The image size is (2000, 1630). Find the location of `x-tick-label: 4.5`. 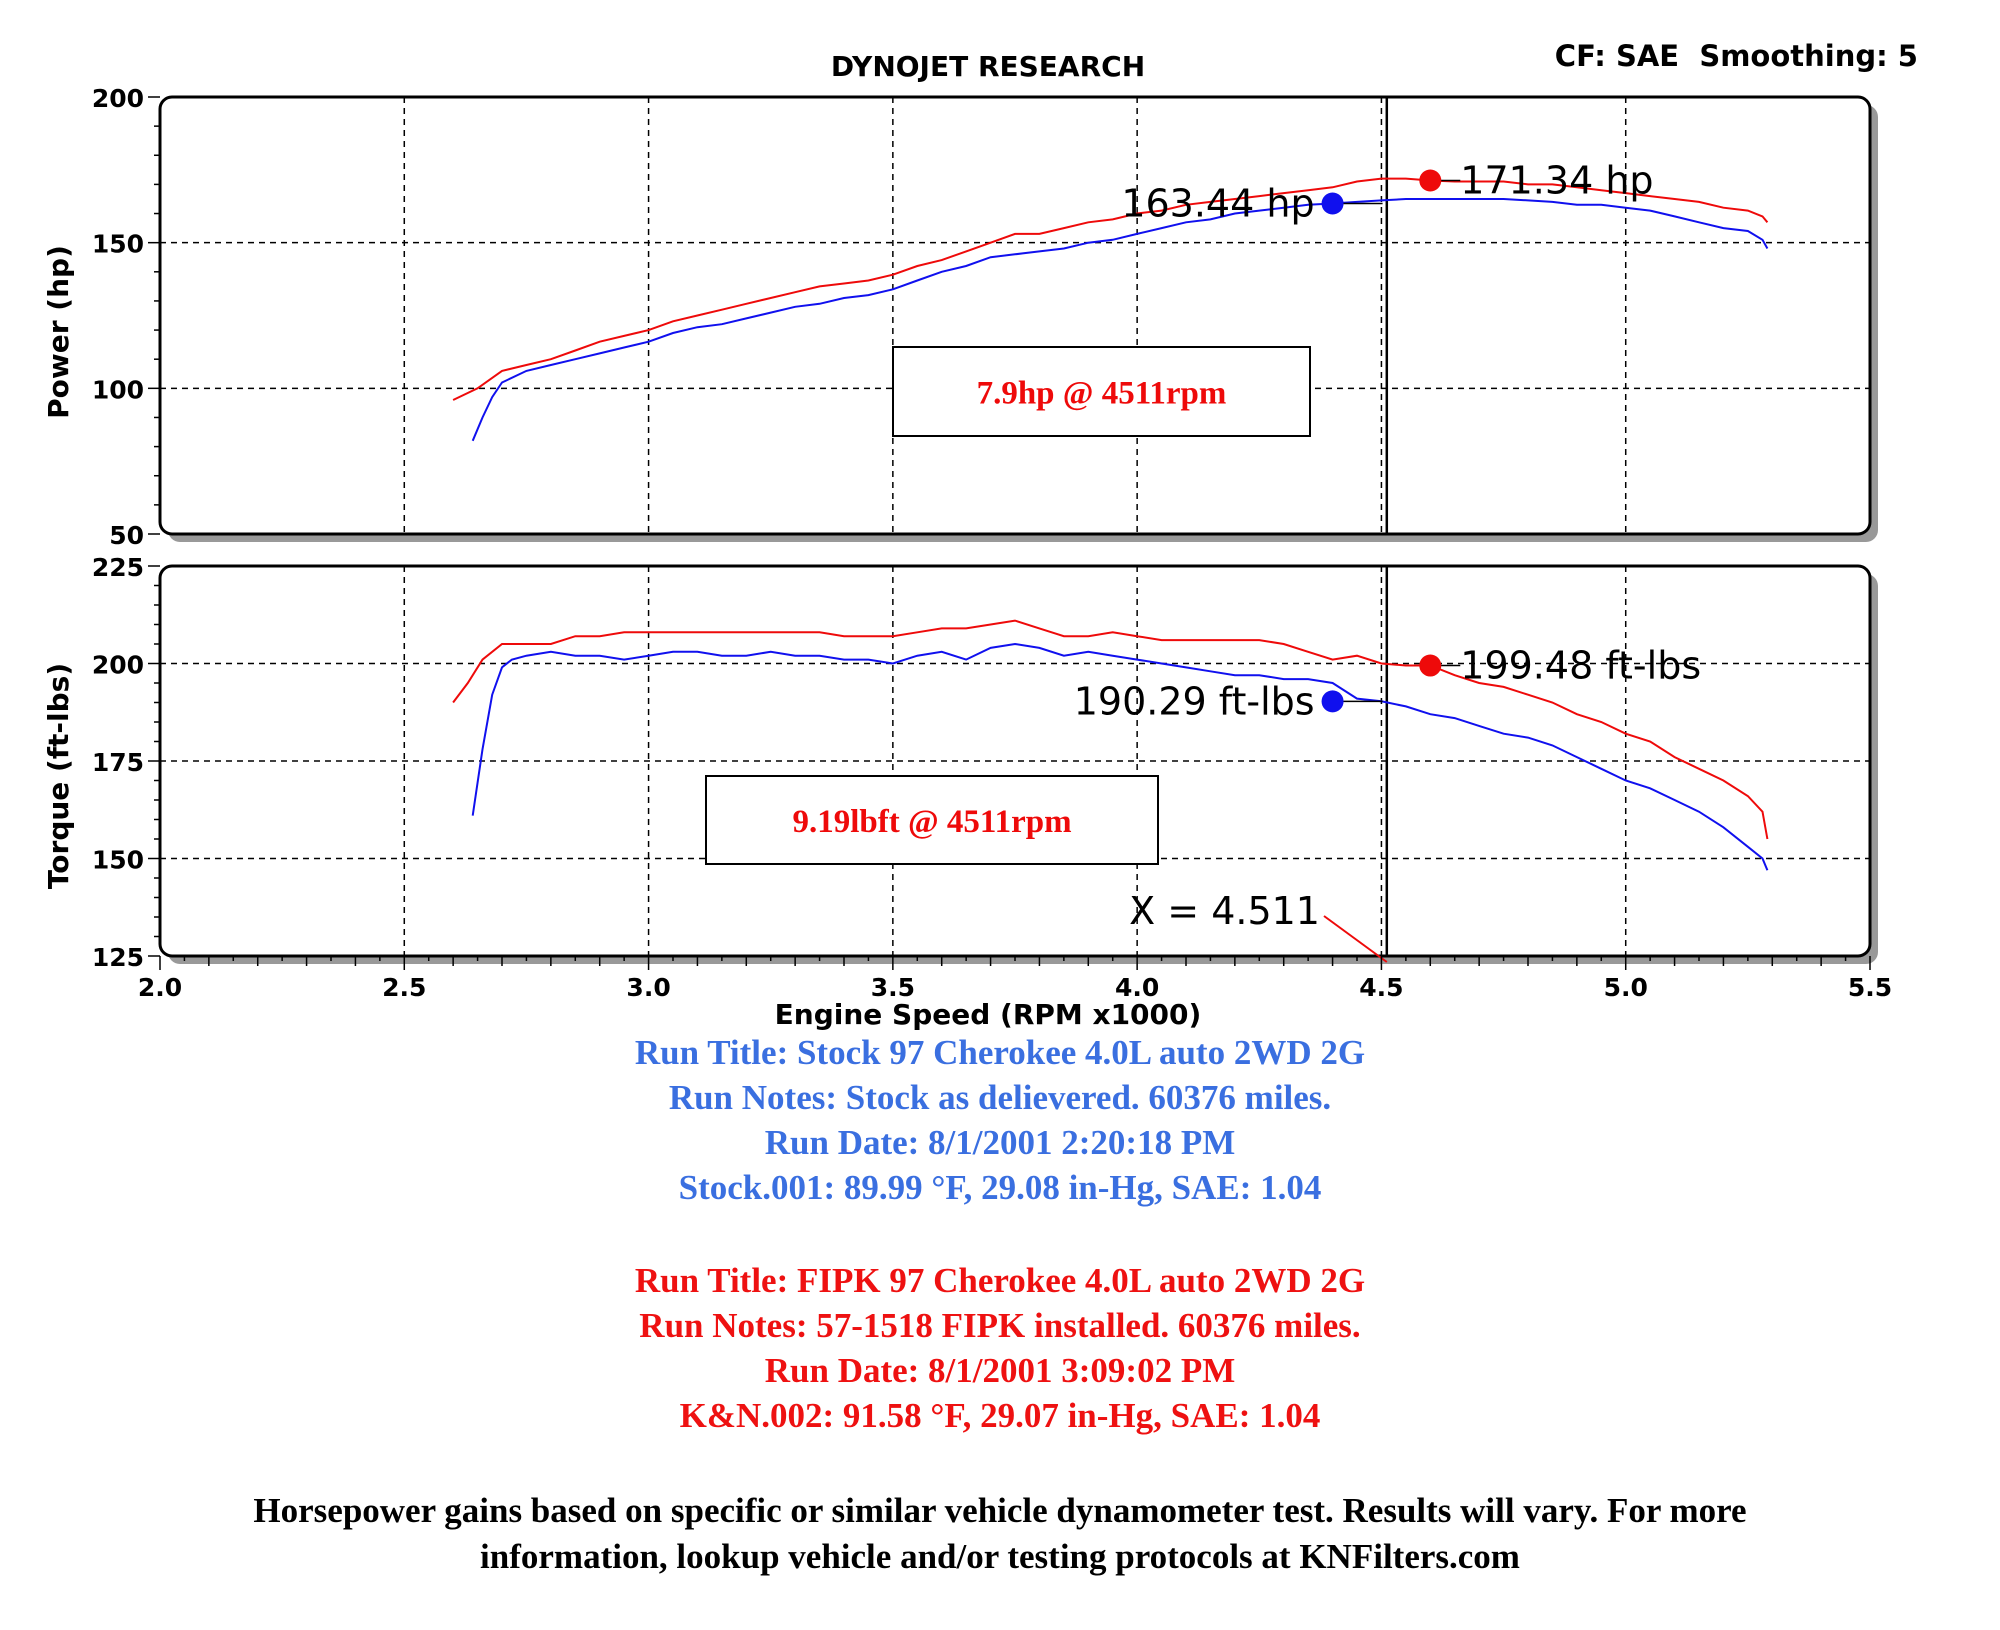

x-tick-label: 4.5 is located at coordinates (1381, 987).